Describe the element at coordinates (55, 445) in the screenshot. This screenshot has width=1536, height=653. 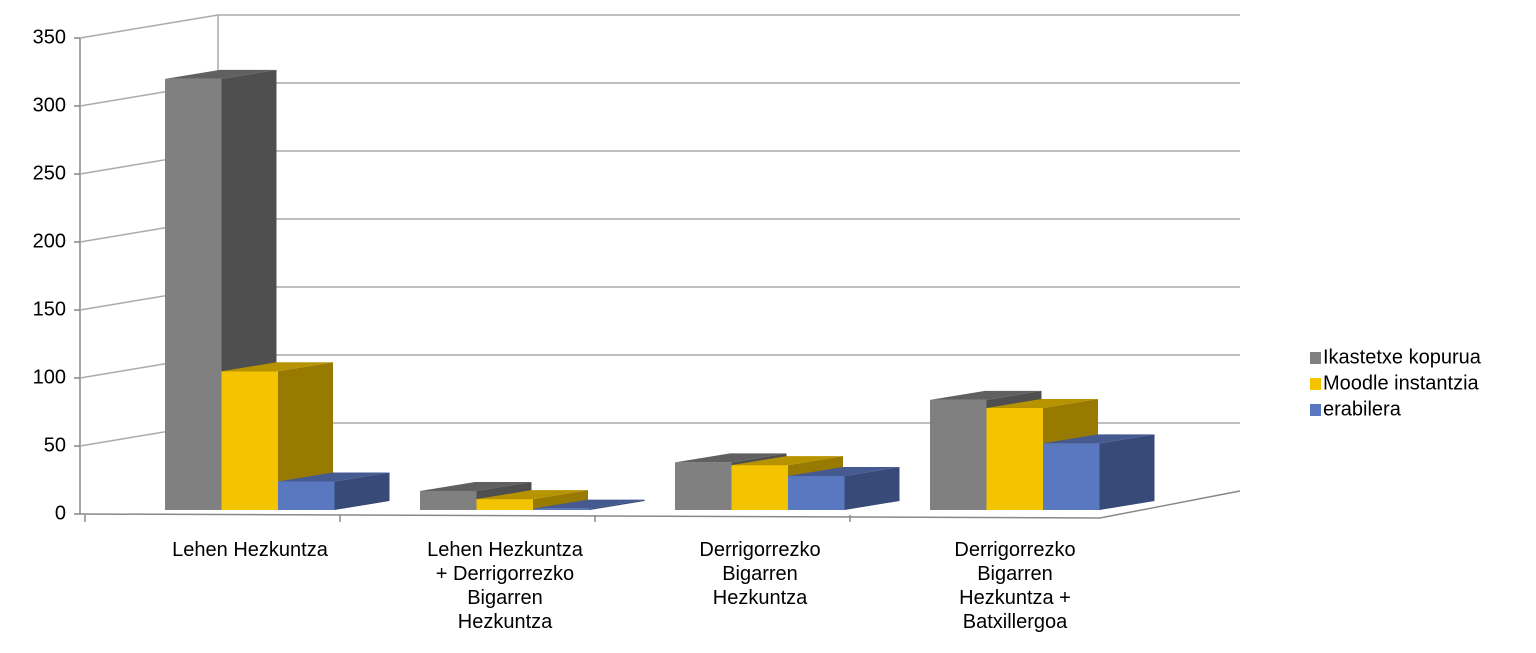
I see `y-tick-label: 50` at that location.